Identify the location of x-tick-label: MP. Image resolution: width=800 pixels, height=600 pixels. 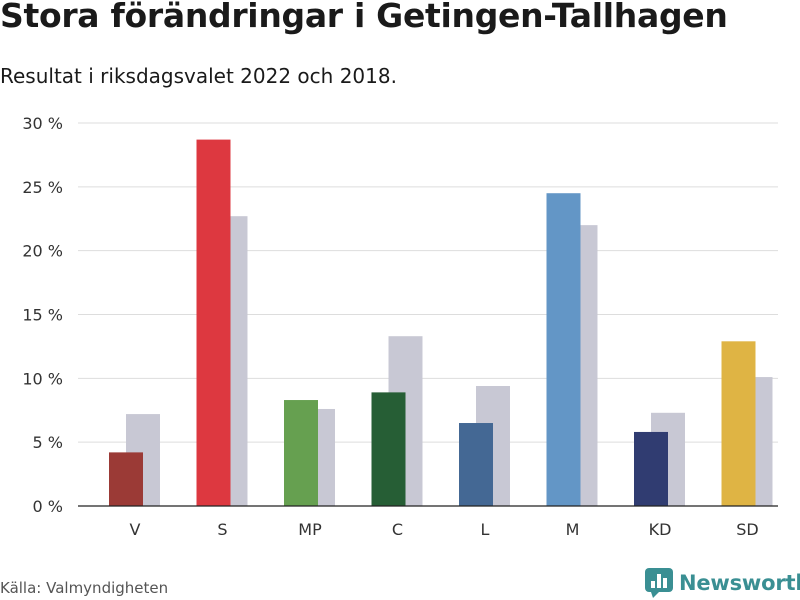
(310, 529).